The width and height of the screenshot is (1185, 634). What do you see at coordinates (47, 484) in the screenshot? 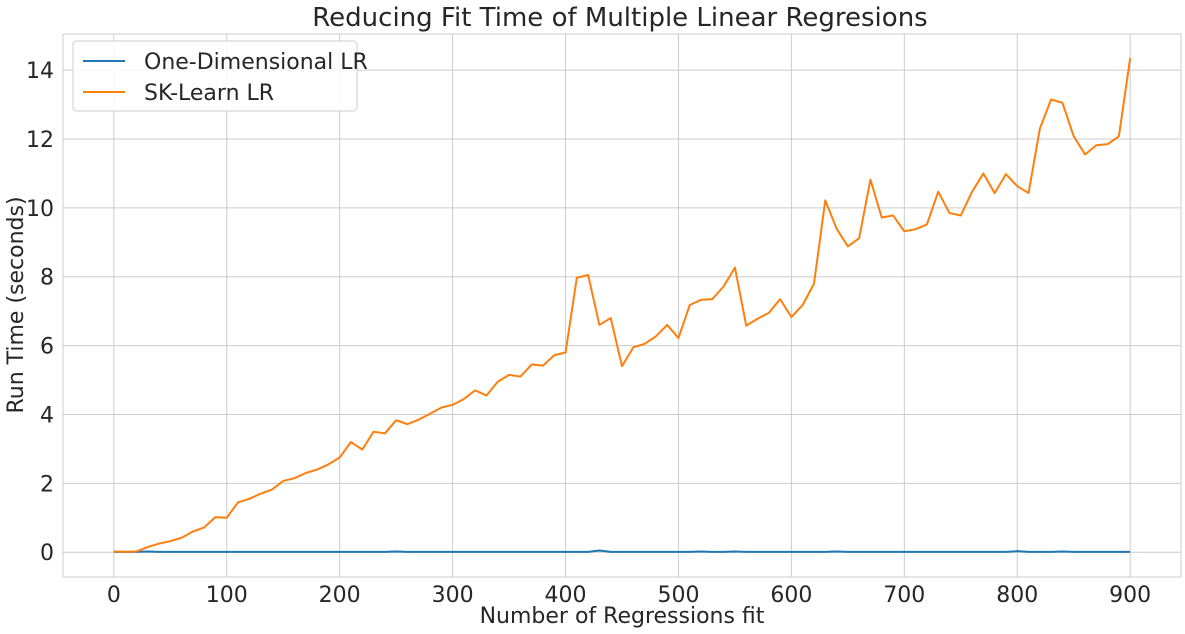
I see `y-tick-label: 2` at bounding box center [47, 484].